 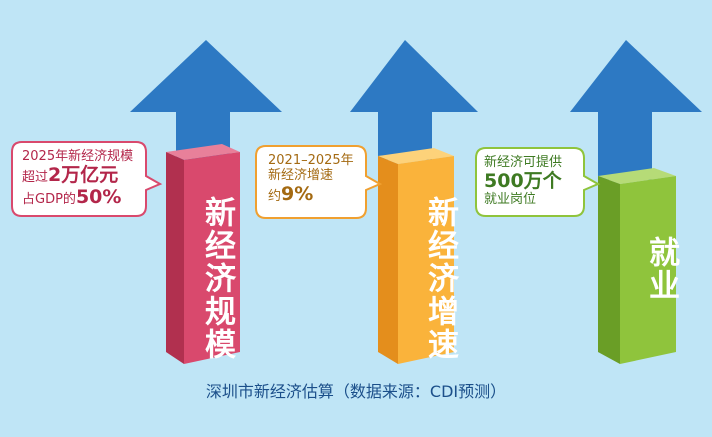 I want to click on callout-1-line-2-prefix: 超过, so click(x=35, y=177).